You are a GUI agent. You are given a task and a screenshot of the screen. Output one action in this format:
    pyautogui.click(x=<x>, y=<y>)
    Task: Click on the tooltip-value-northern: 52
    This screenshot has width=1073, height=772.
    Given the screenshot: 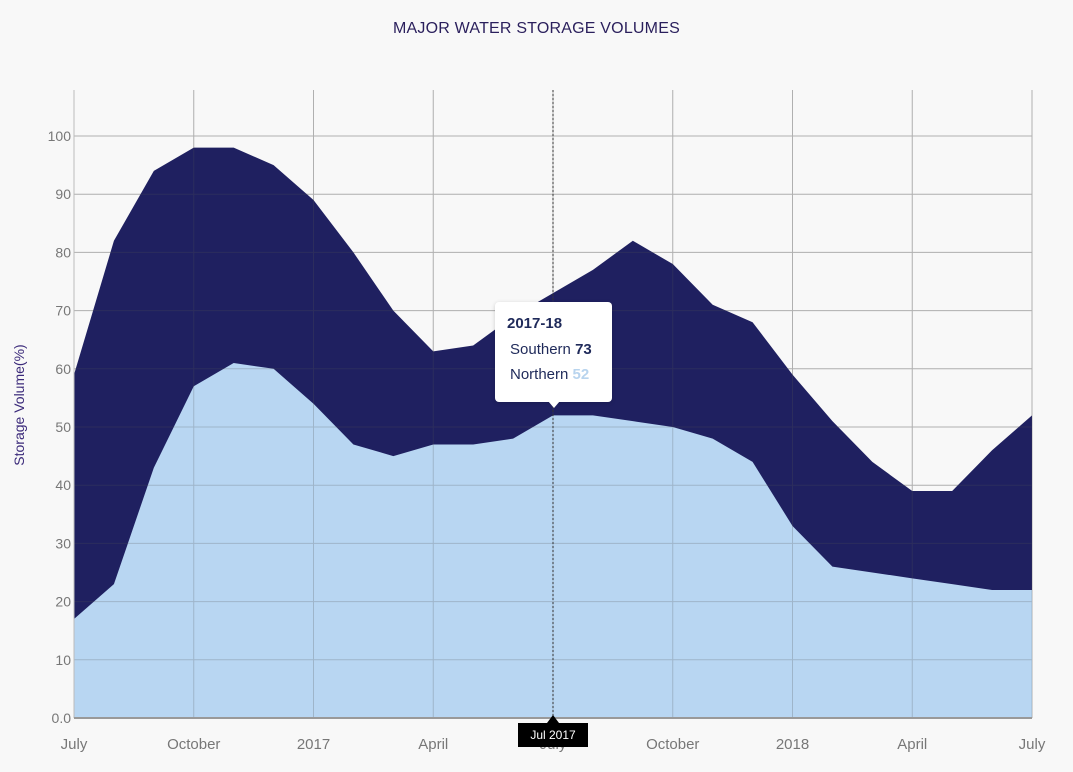 What is the action you would take?
    pyautogui.click(x=581, y=374)
    